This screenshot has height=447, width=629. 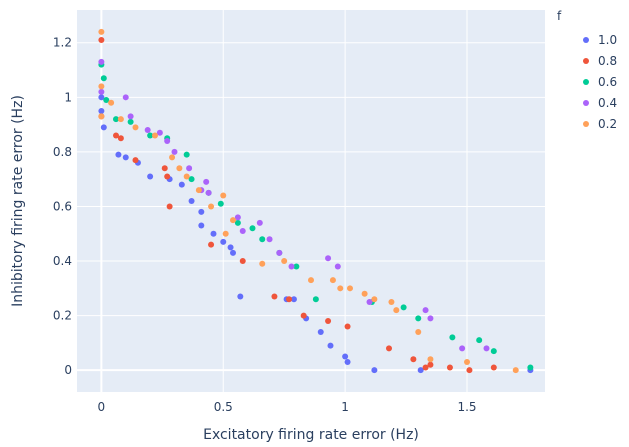 What do you see at coordinates (600, 103) in the screenshot?
I see `legend-item-0-4: 0.4` at bounding box center [600, 103].